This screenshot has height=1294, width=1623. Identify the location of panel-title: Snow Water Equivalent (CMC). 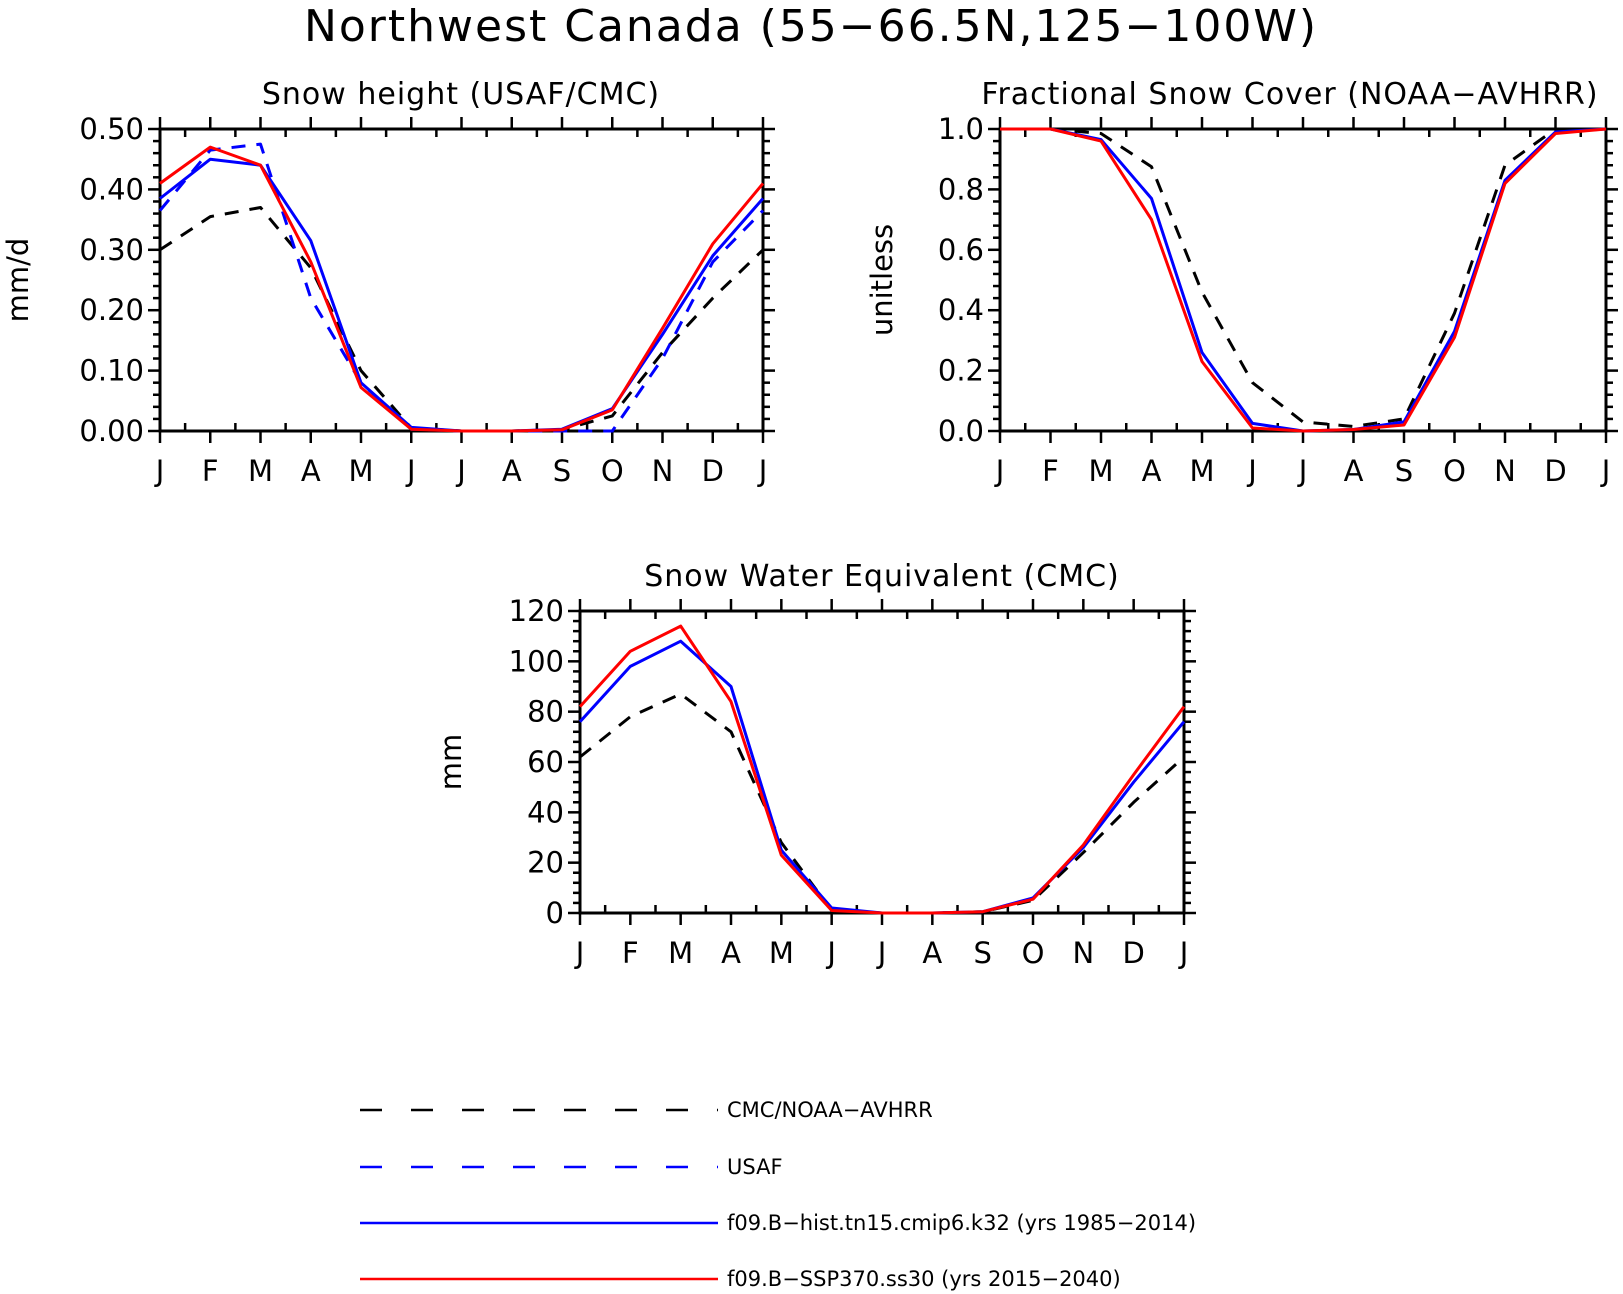
(881, 576).